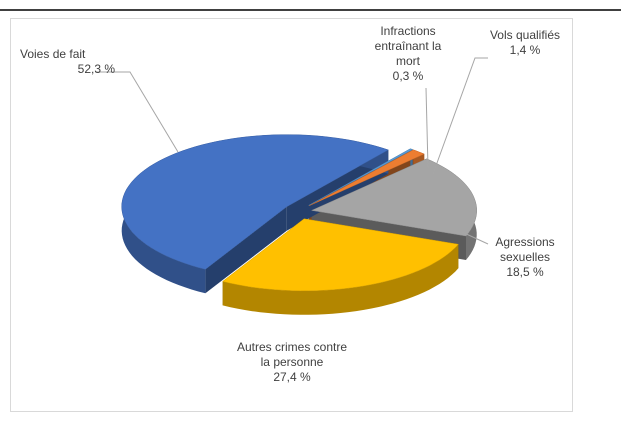 This screenshot has width=621, height=425. I want to click on value-label: 18,5 %, so click(525, 272).